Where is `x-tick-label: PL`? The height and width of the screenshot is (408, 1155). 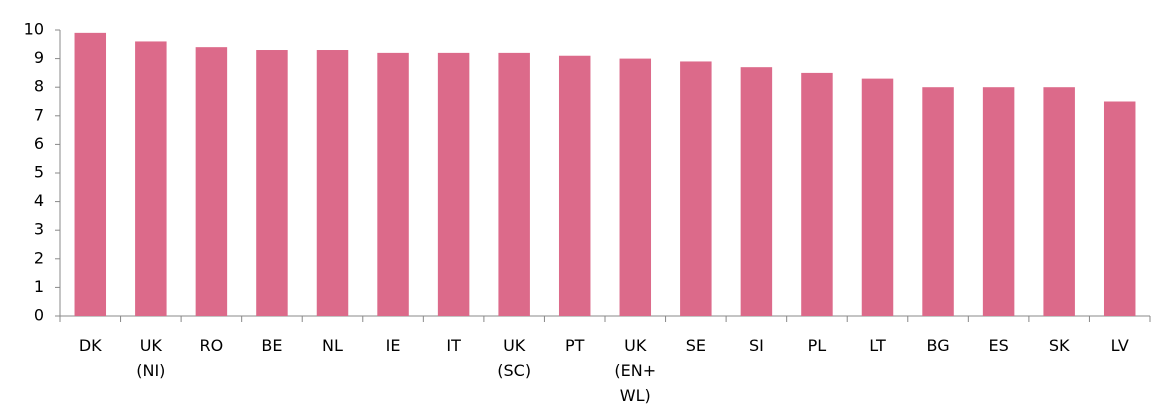 x-tick-label: PL is located at coordinates (817, 345).